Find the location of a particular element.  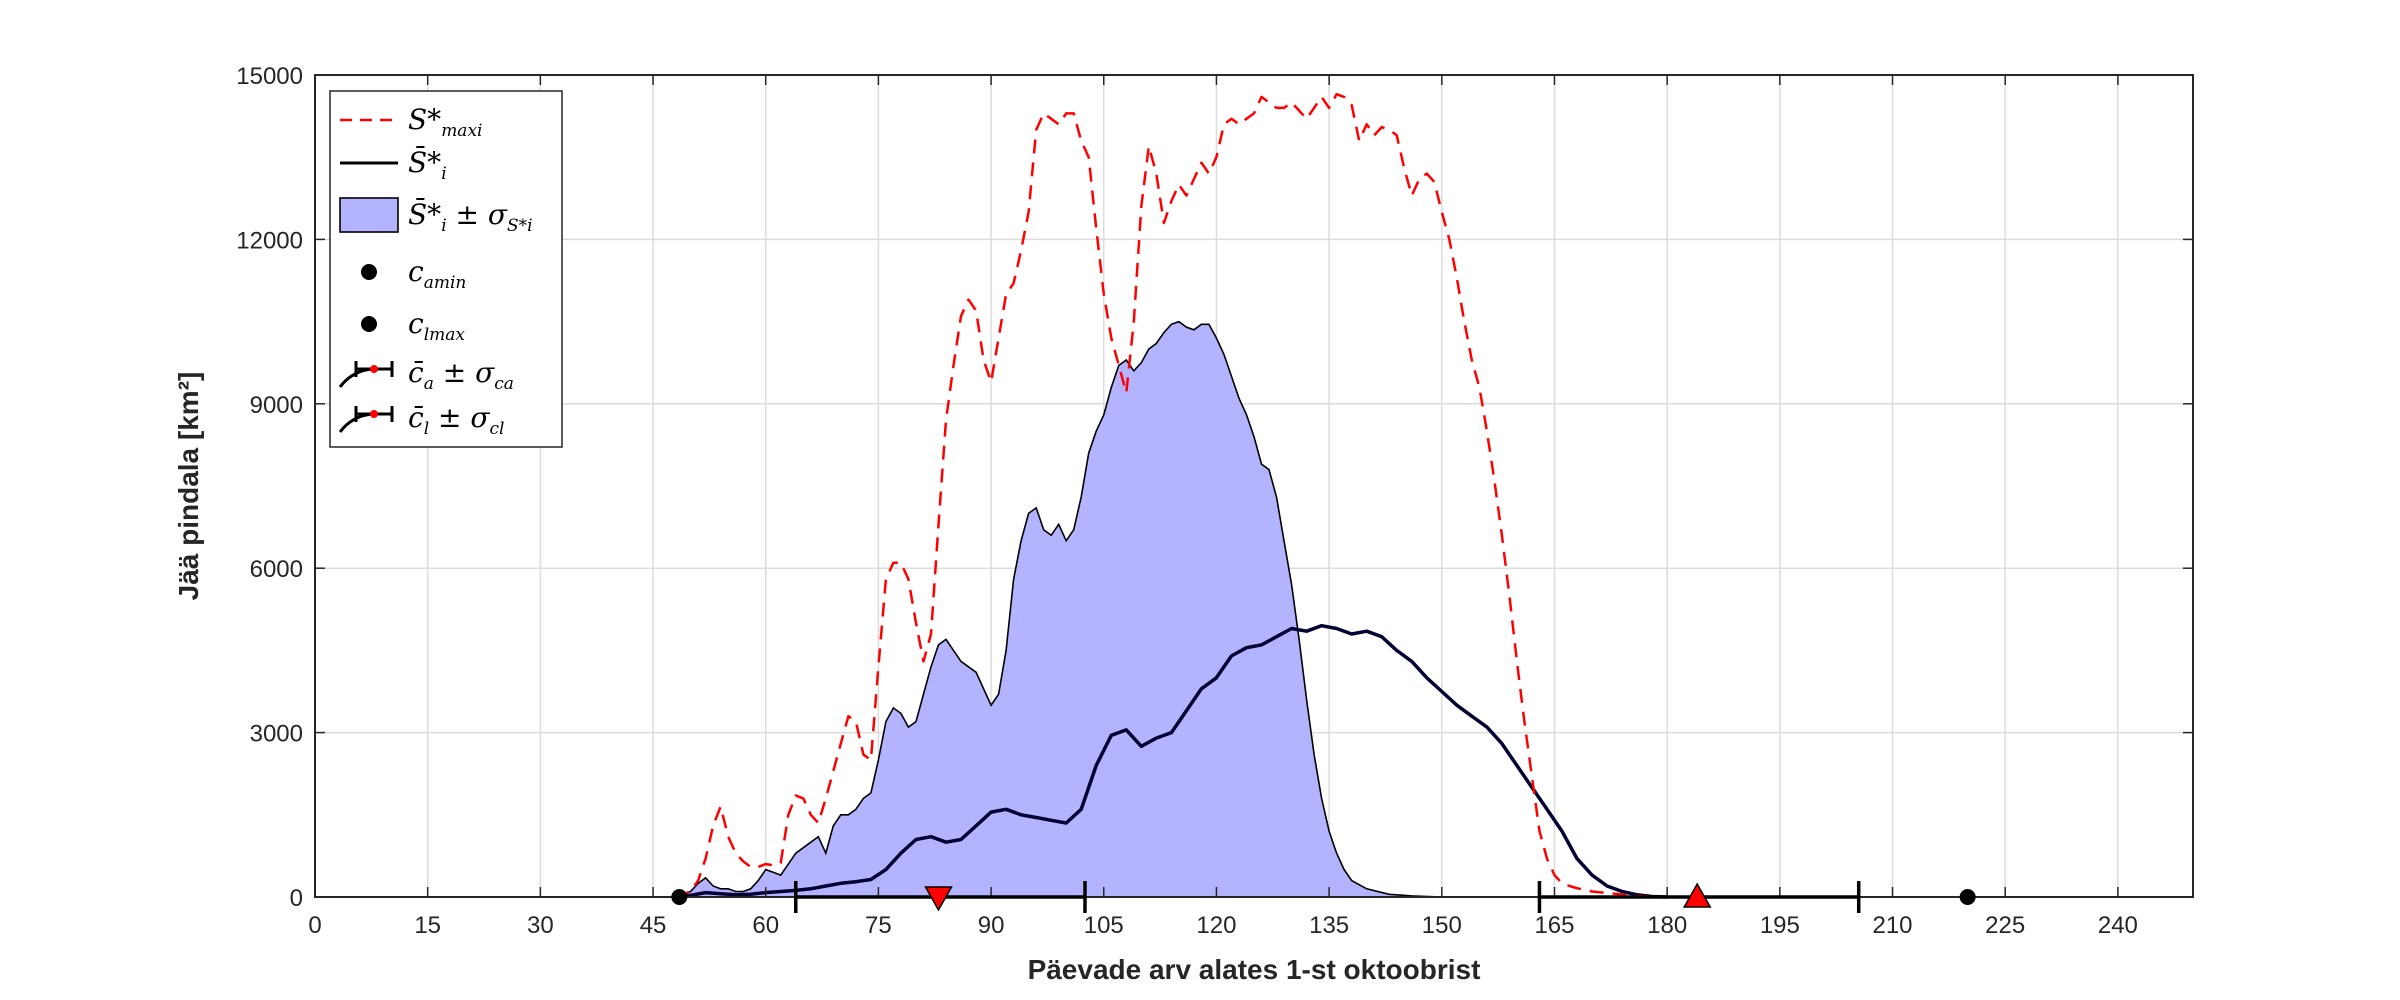

x-tick-label: 0 is located at coordinates (314, 925).